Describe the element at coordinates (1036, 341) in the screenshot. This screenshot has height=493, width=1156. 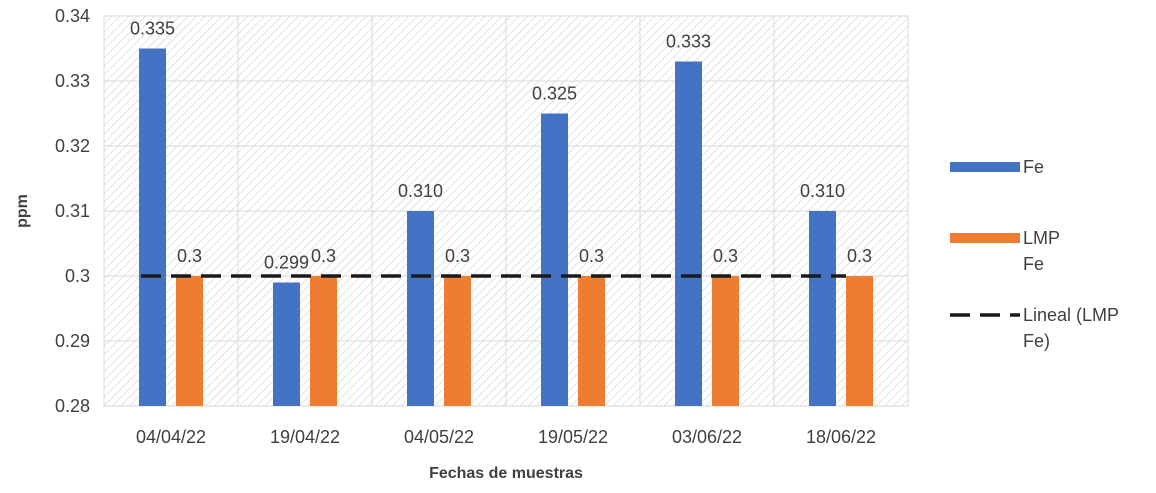
I see `legend-label: Fe)` at that location.